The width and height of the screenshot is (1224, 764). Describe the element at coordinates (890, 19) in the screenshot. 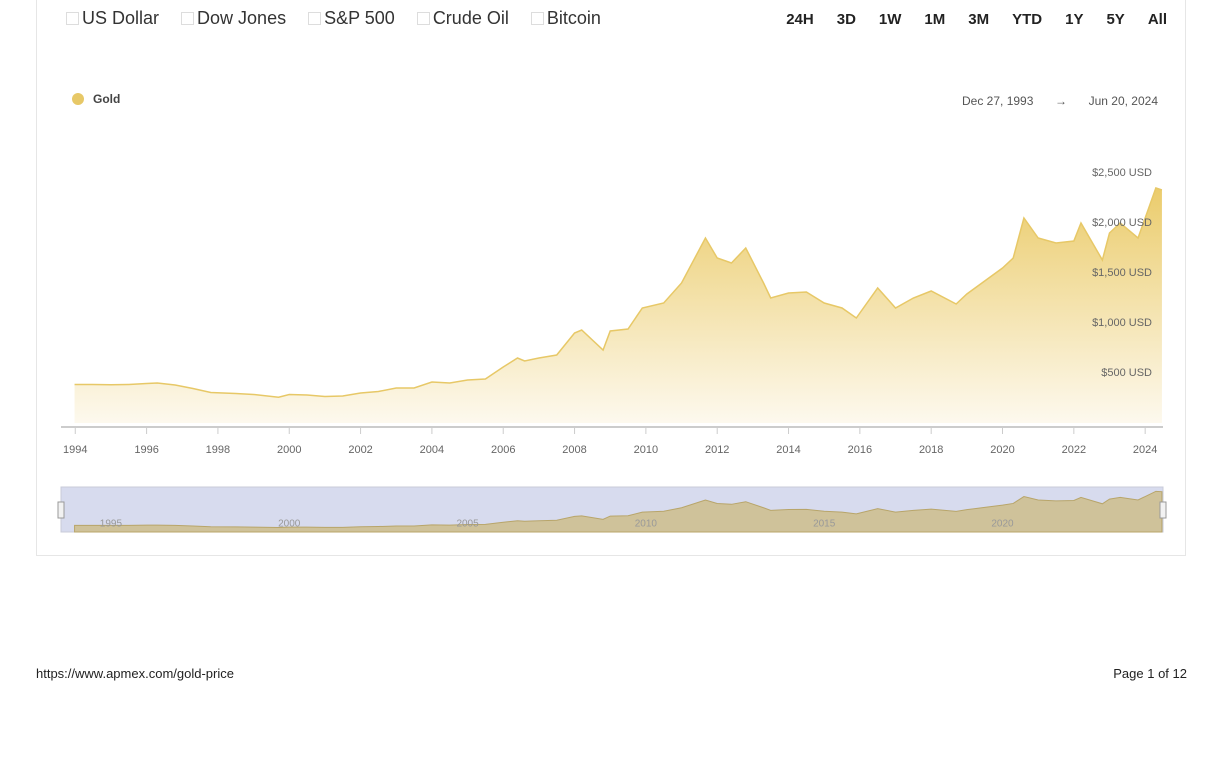

I see `range-button: 1W` at that location.